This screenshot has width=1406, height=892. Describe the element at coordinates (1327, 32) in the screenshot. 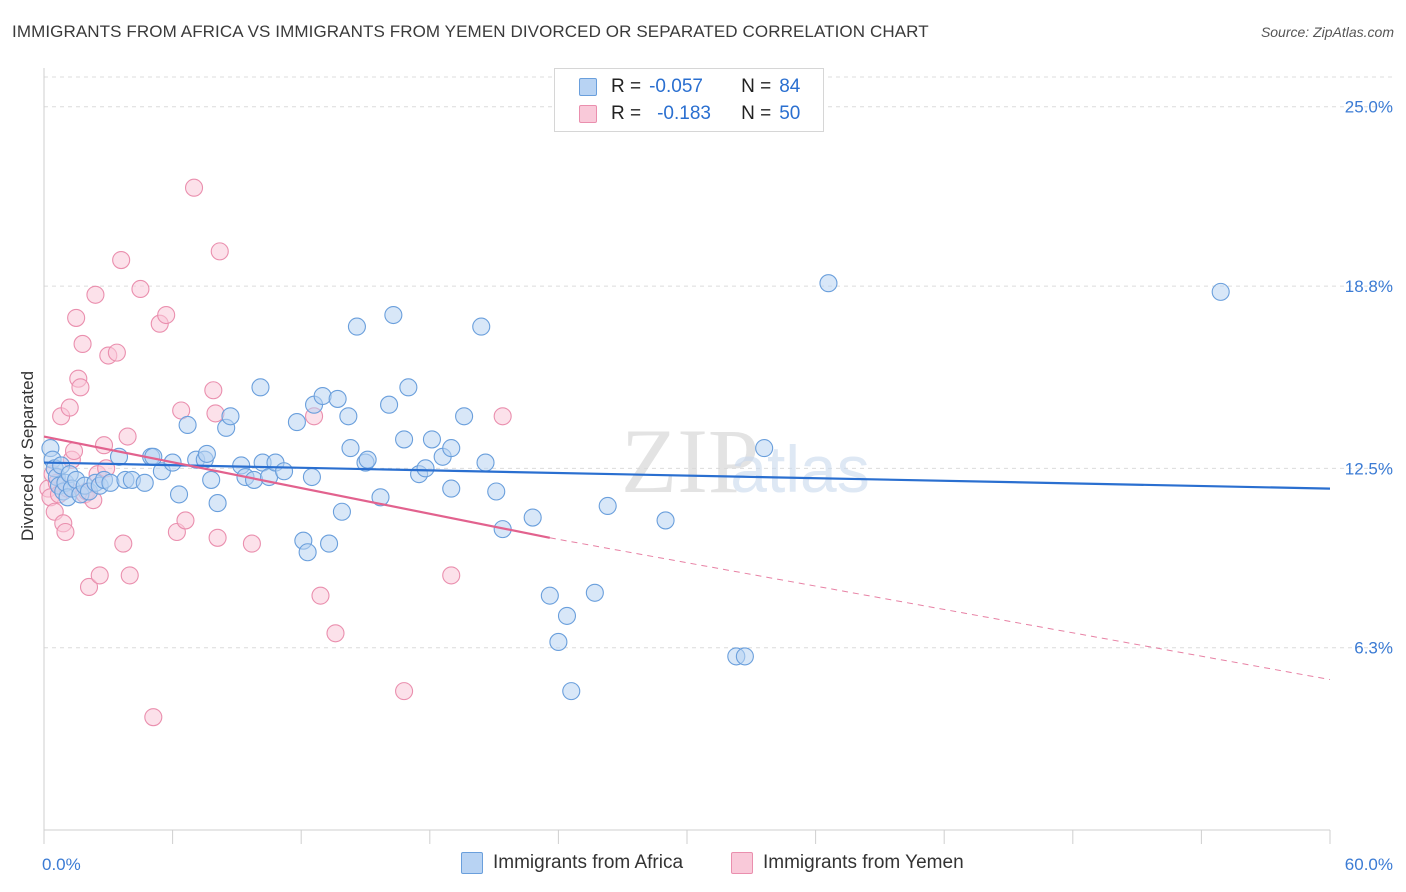

I see `source-note: Source: ZipAtlas.com` at that location.